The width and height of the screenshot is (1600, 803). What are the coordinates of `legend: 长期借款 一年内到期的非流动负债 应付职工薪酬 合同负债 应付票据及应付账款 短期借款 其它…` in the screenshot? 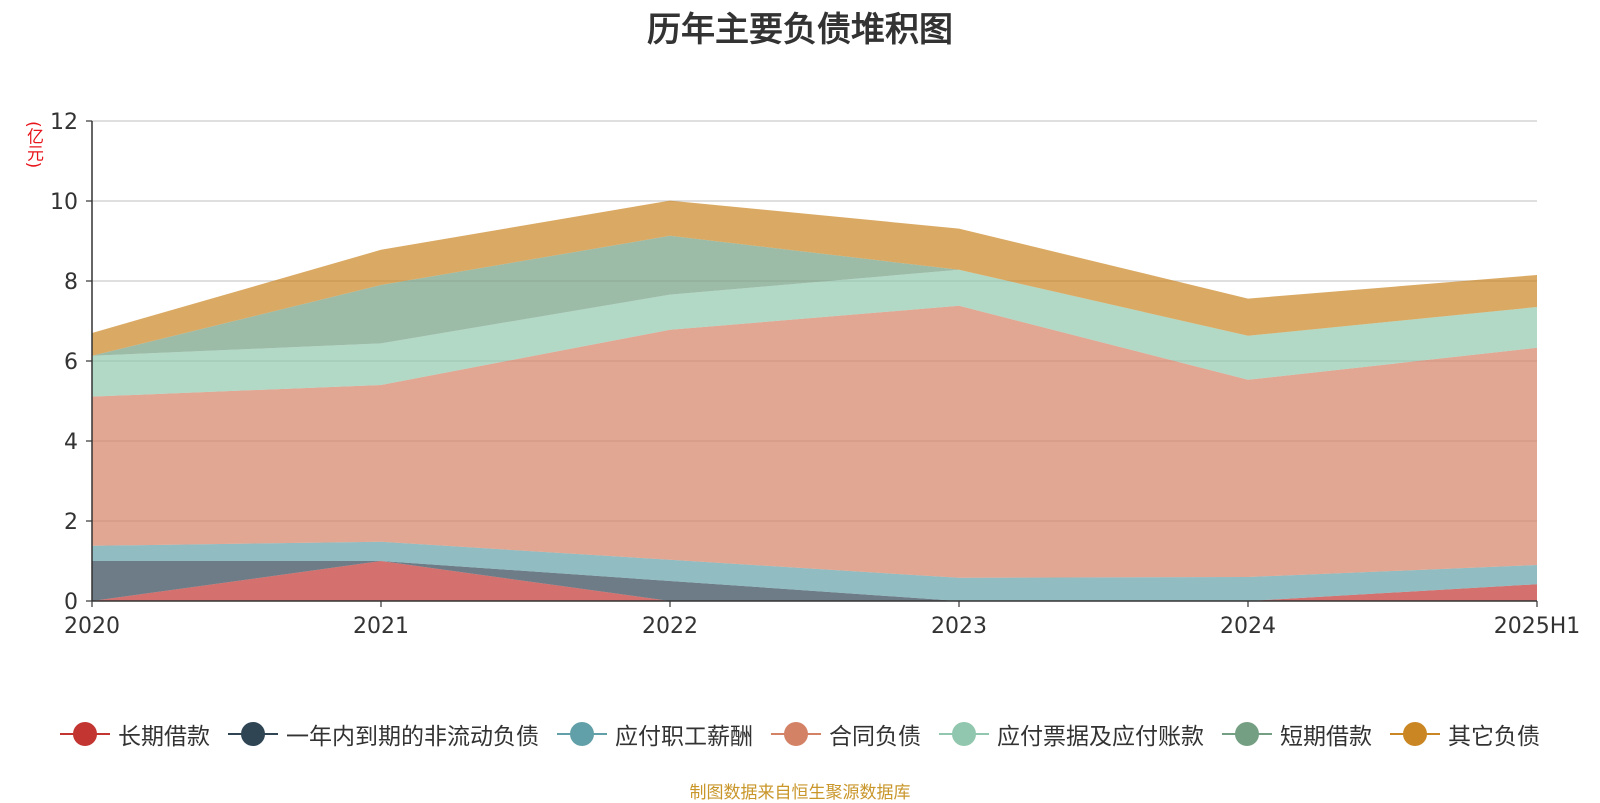 It's located at (800, 734).